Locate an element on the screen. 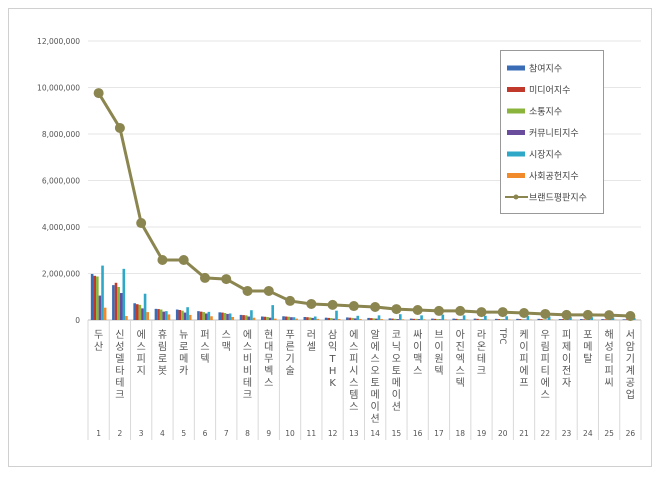  x-rank-label: 21 is located at coordinates (524, 433).